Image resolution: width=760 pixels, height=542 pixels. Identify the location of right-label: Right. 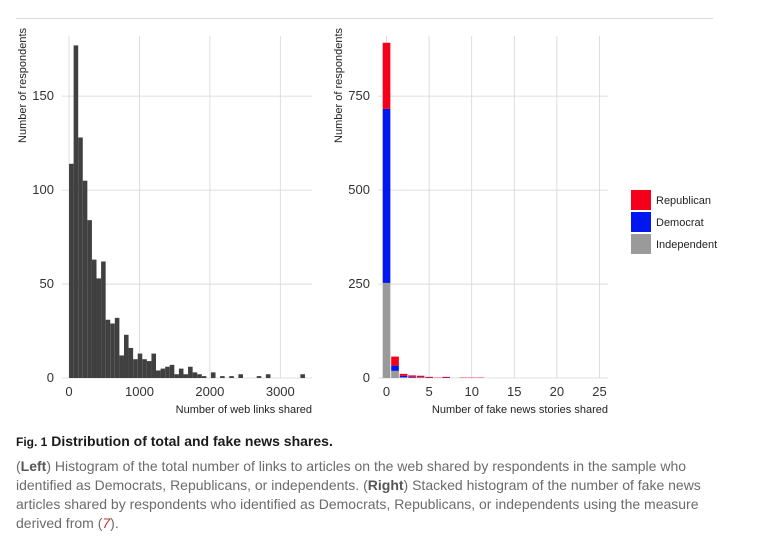
(385, 485).